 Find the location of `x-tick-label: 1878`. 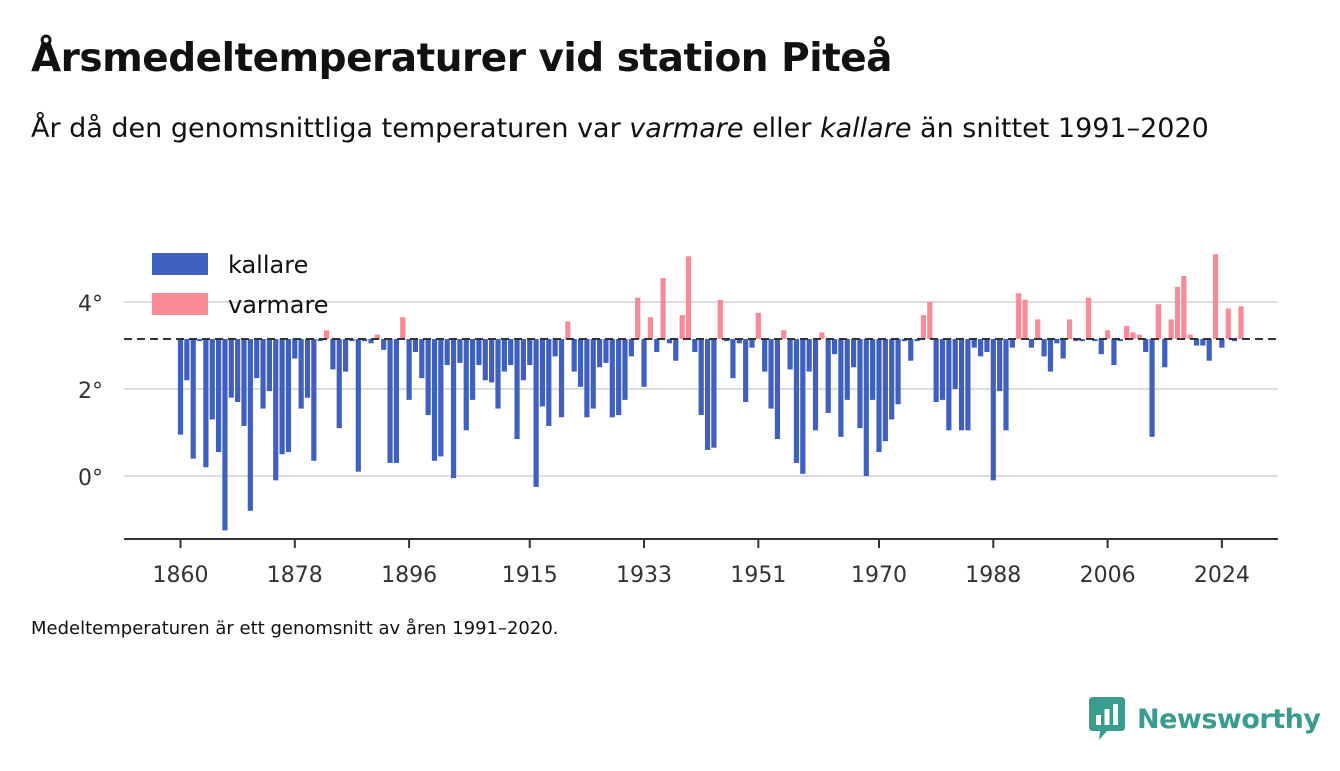

x-tick-label: 1878 is located at coordinates (295, 575).